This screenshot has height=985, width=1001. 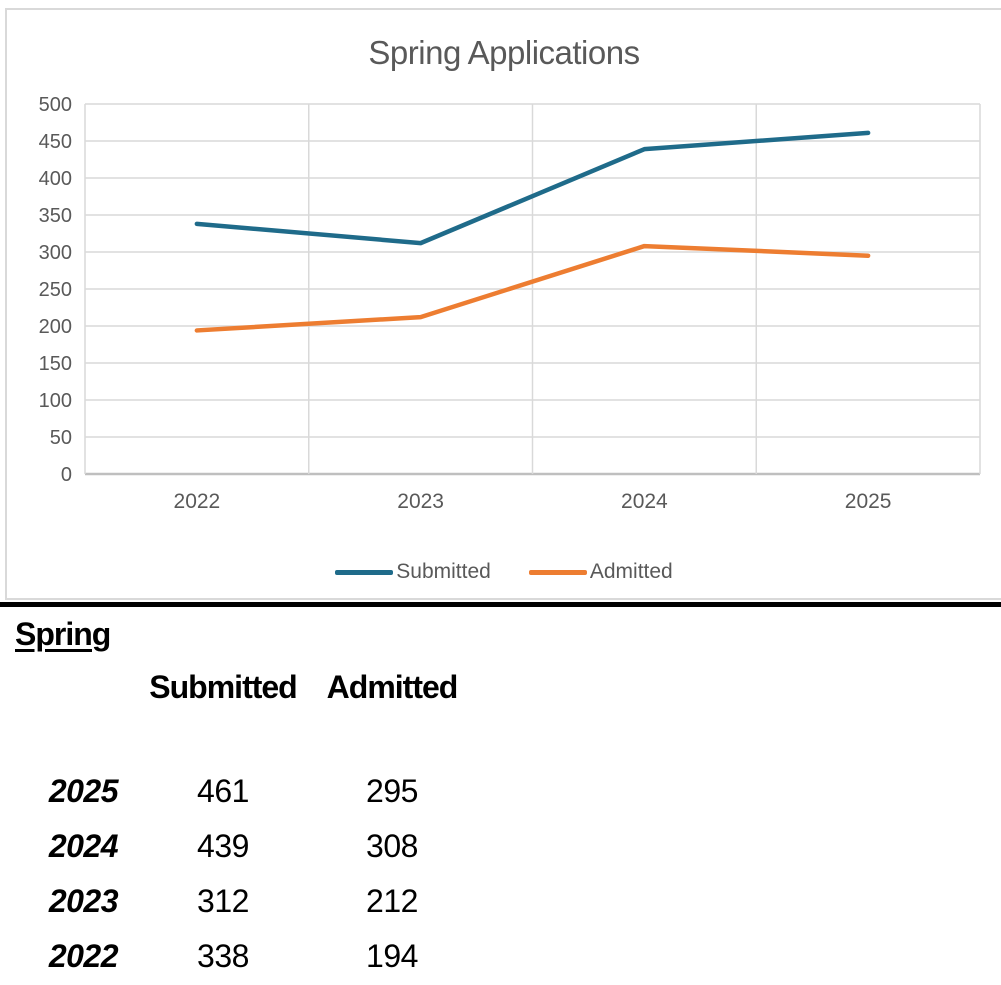 What do you see at coordinates (260, 797) in the screenshot?
I see `table-row: 2025 461 295` at bounding box center [260, 797].